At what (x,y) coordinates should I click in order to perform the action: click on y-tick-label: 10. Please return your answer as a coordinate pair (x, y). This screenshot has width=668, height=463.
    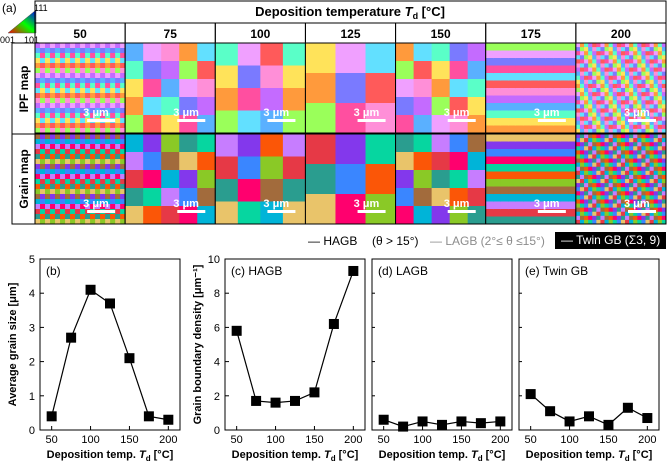
    Looking at the image, I should click on (214, 260).